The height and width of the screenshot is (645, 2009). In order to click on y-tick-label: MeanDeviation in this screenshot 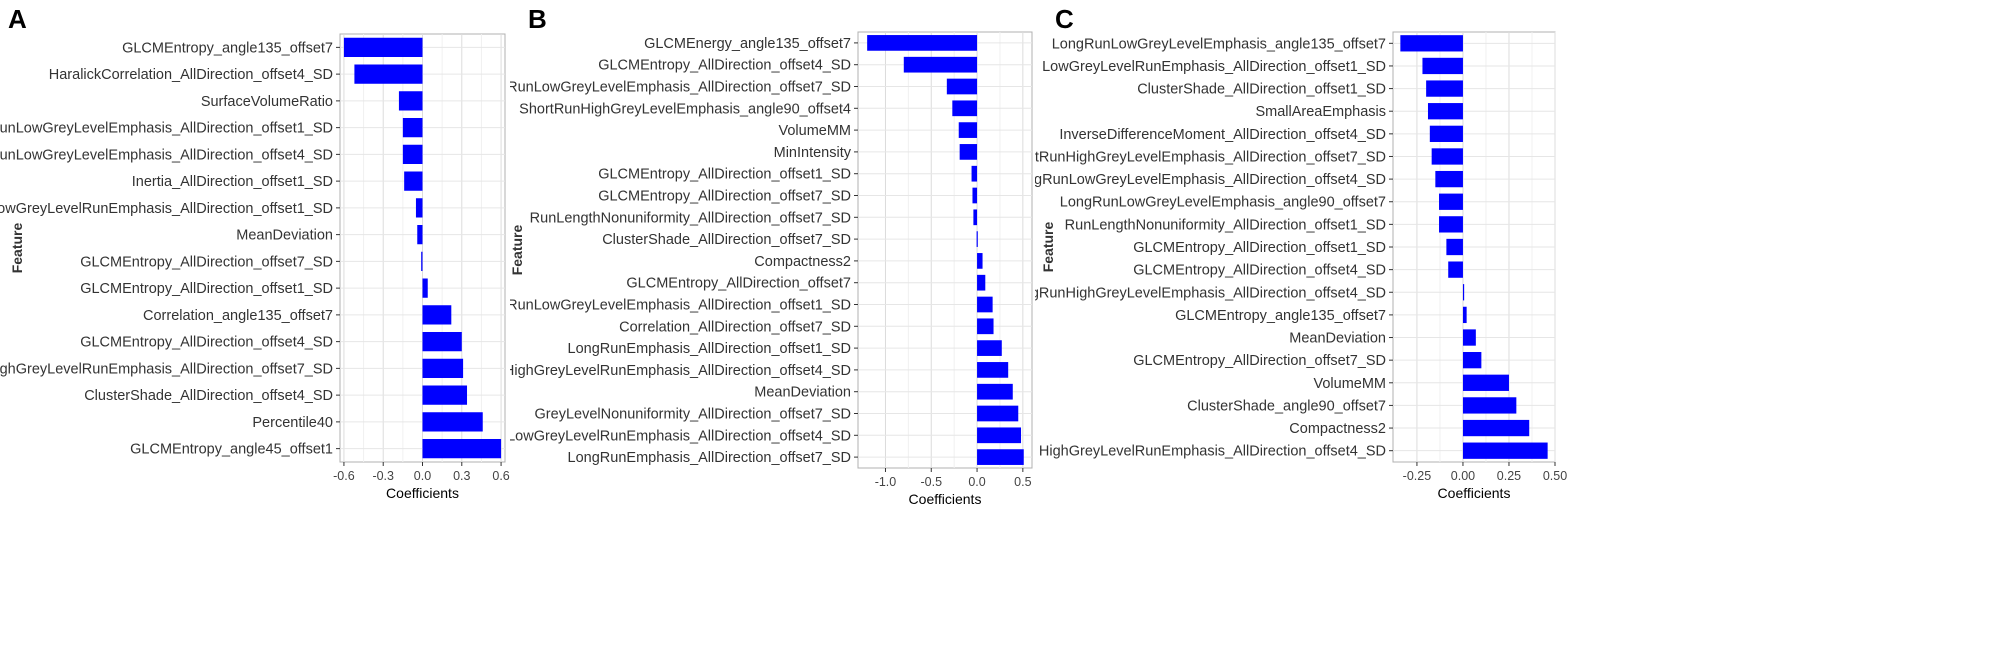, I will do `click(802, 393)`.